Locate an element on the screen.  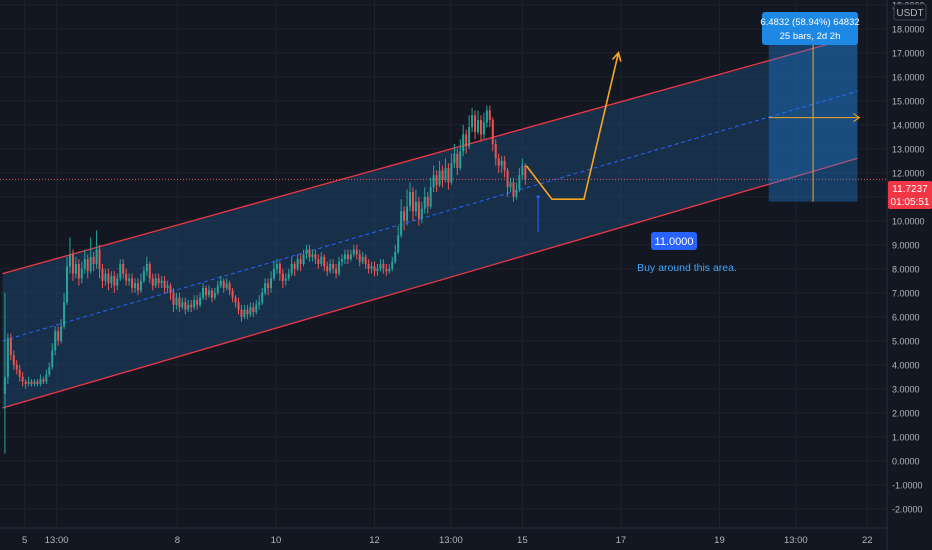
buy-annotation-text: Buy around this area. is located at coordinates (687, 268).